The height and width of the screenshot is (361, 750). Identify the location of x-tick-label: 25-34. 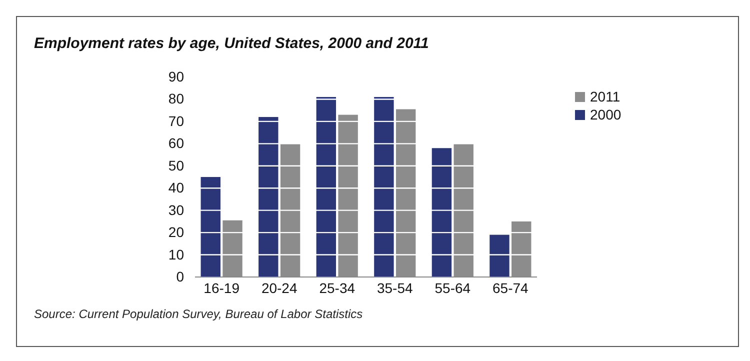
(337, 288).